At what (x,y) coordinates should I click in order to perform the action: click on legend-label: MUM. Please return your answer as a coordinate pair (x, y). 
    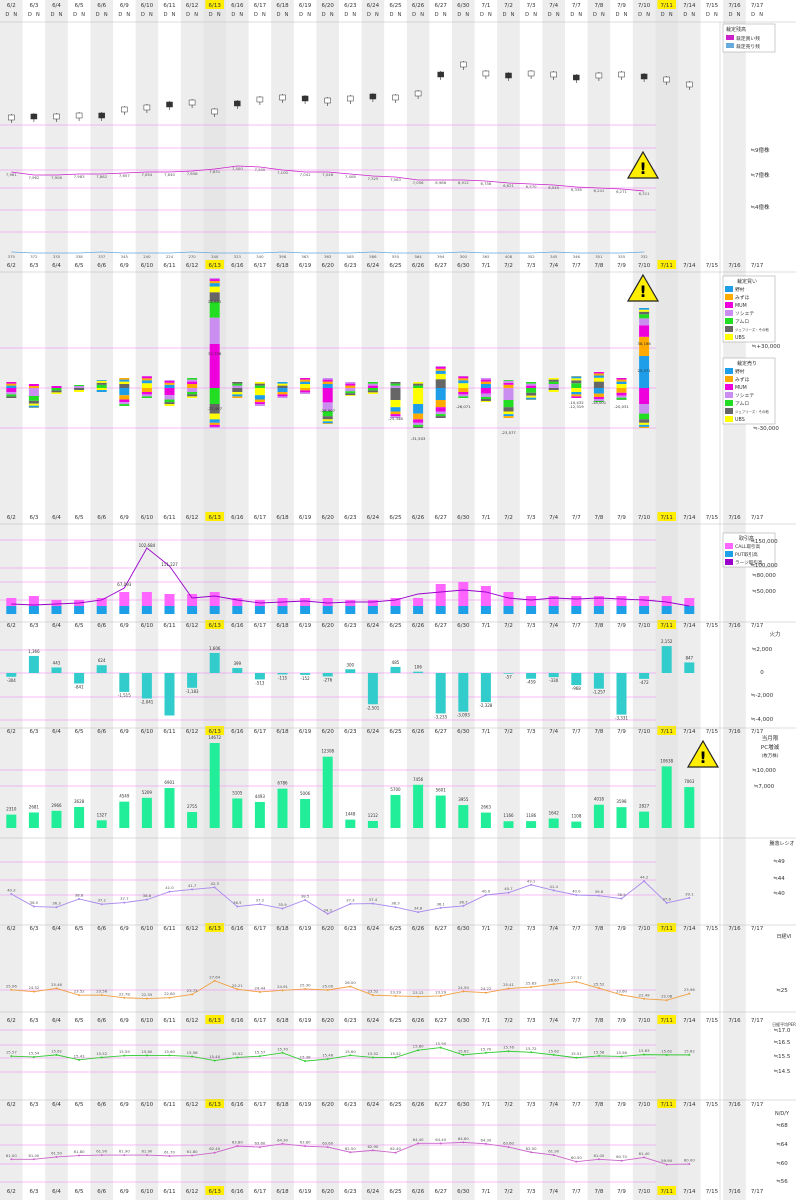
    Looking at the image, I should click on (741, 306).